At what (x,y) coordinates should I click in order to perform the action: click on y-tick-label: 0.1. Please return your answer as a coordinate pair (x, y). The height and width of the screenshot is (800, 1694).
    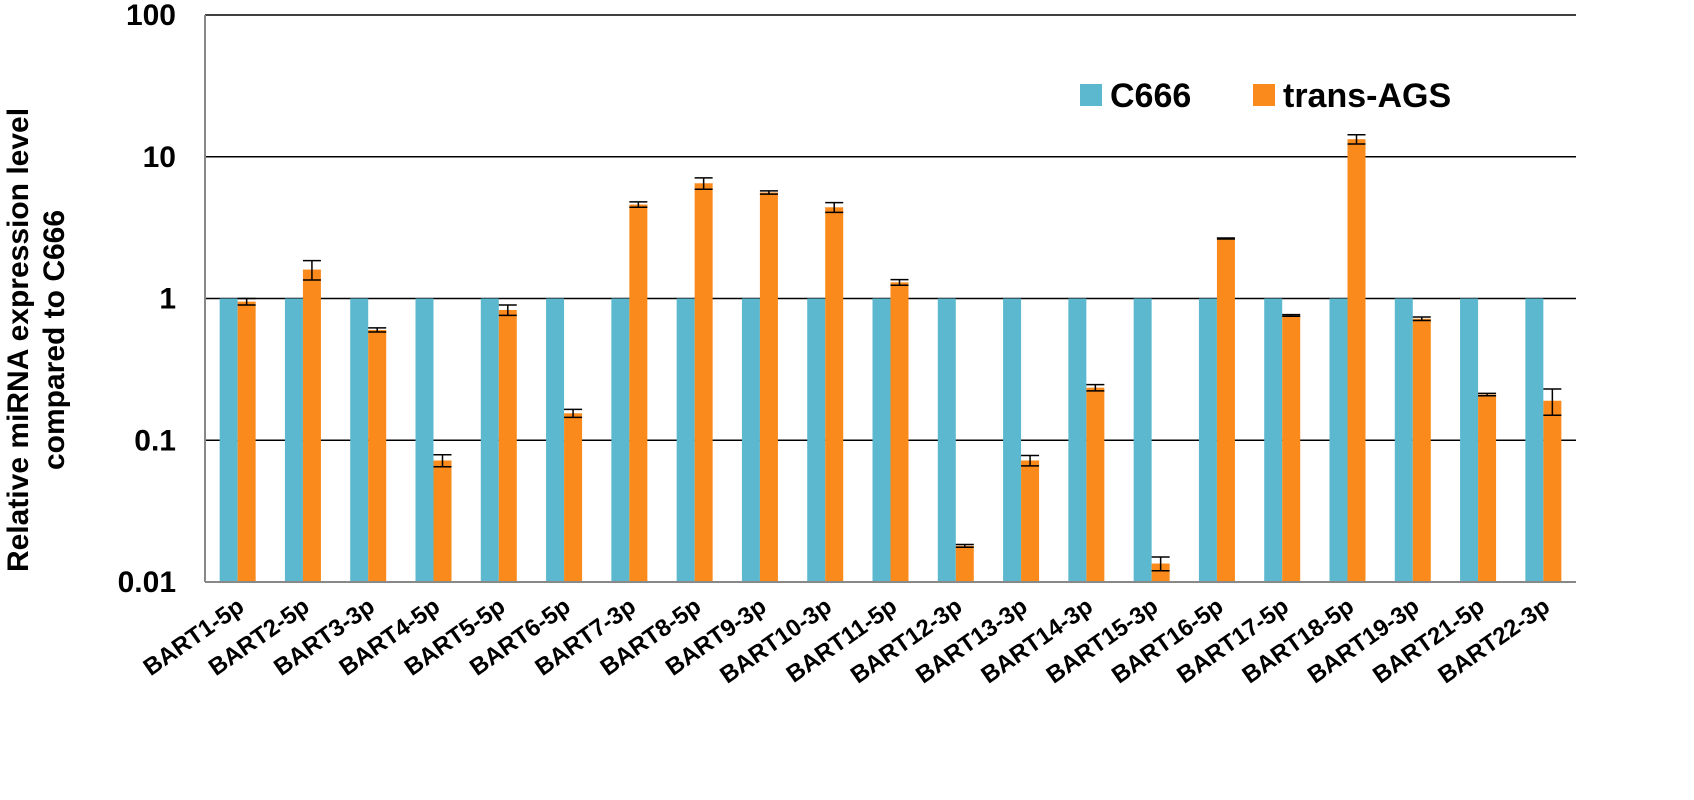
    Looking at the image, I should click on (155, 440).